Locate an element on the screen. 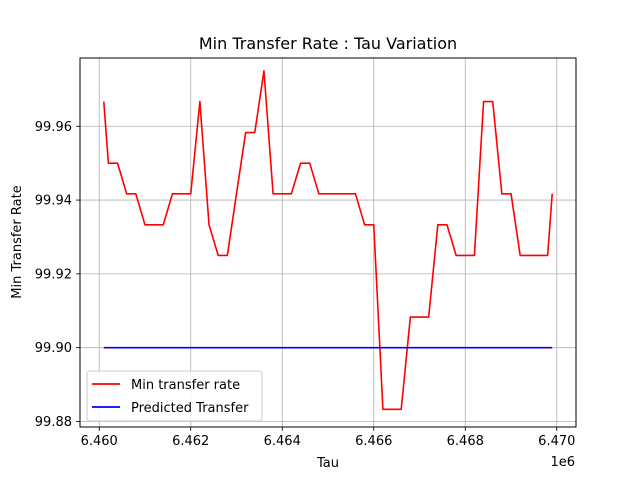 Image resolution: width=640 pixels, height=484 pixels. chart-title: Min Transfer Rate : Tau Variation is located at coordinates (328, 43).